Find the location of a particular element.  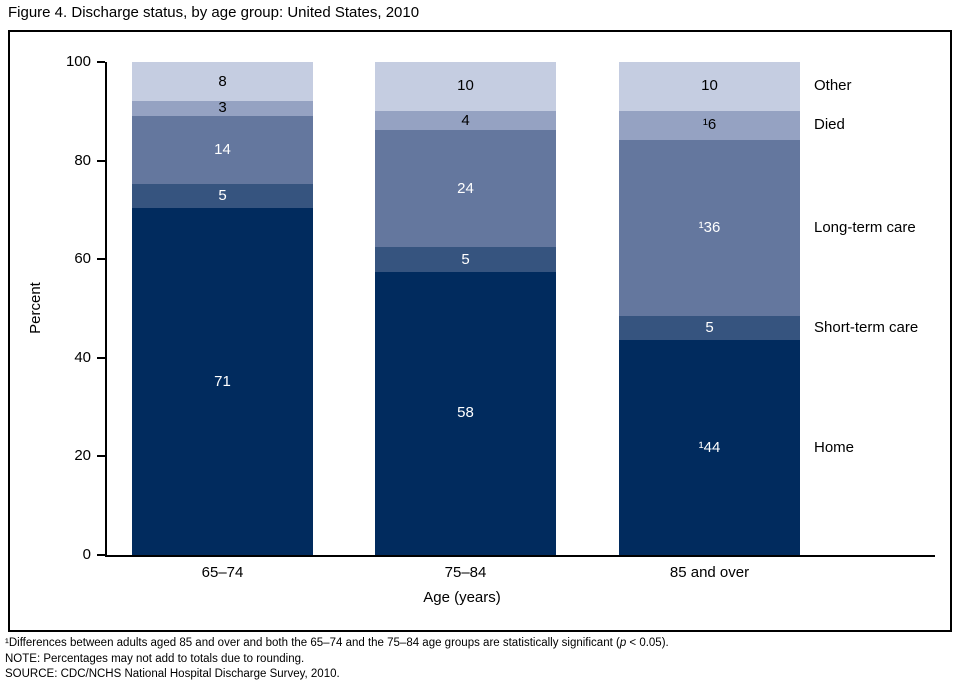

y-axis-line is located at coordinates (106, 309).